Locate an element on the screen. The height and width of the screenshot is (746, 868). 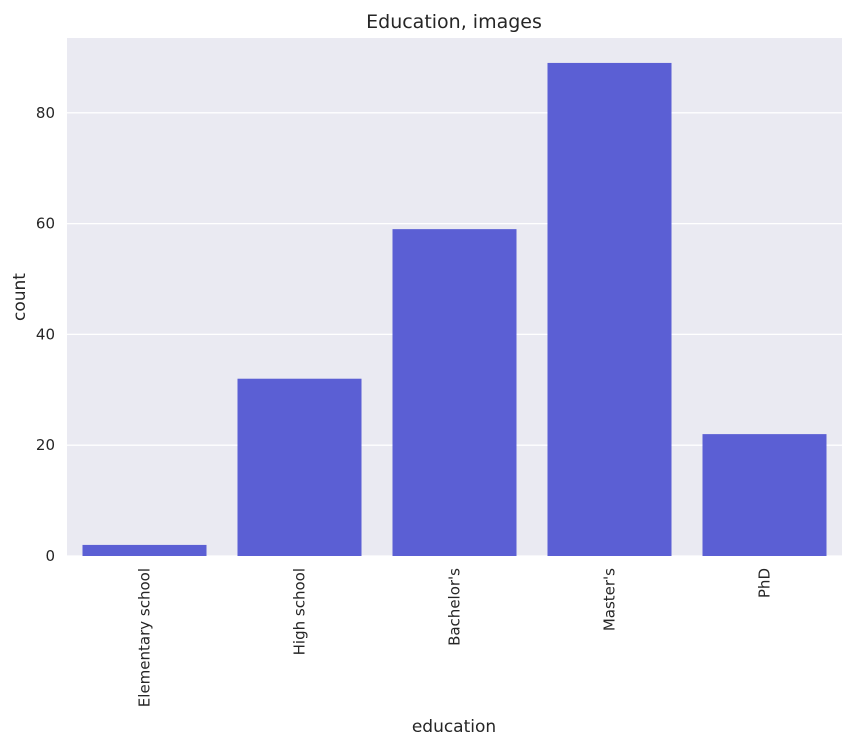
chart-title: Education, images is located at coordinates (454, 22).